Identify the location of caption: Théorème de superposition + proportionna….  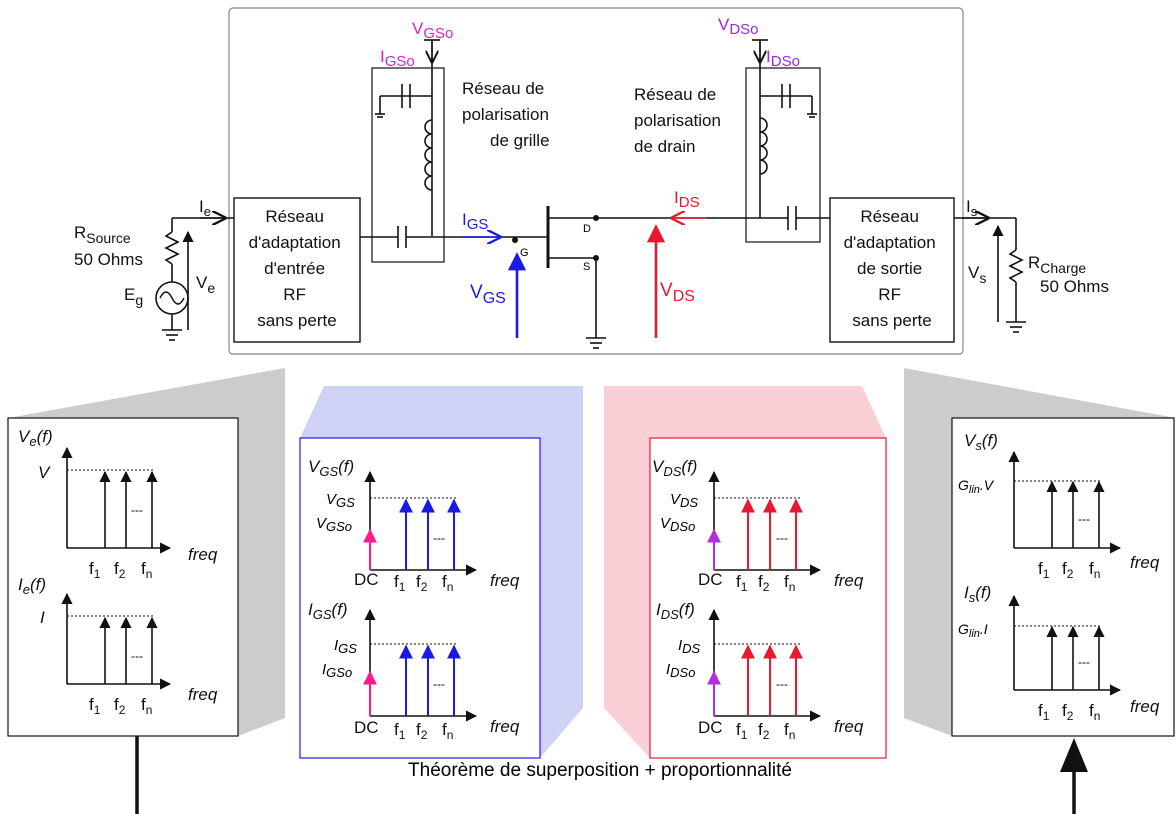
(600, 770).